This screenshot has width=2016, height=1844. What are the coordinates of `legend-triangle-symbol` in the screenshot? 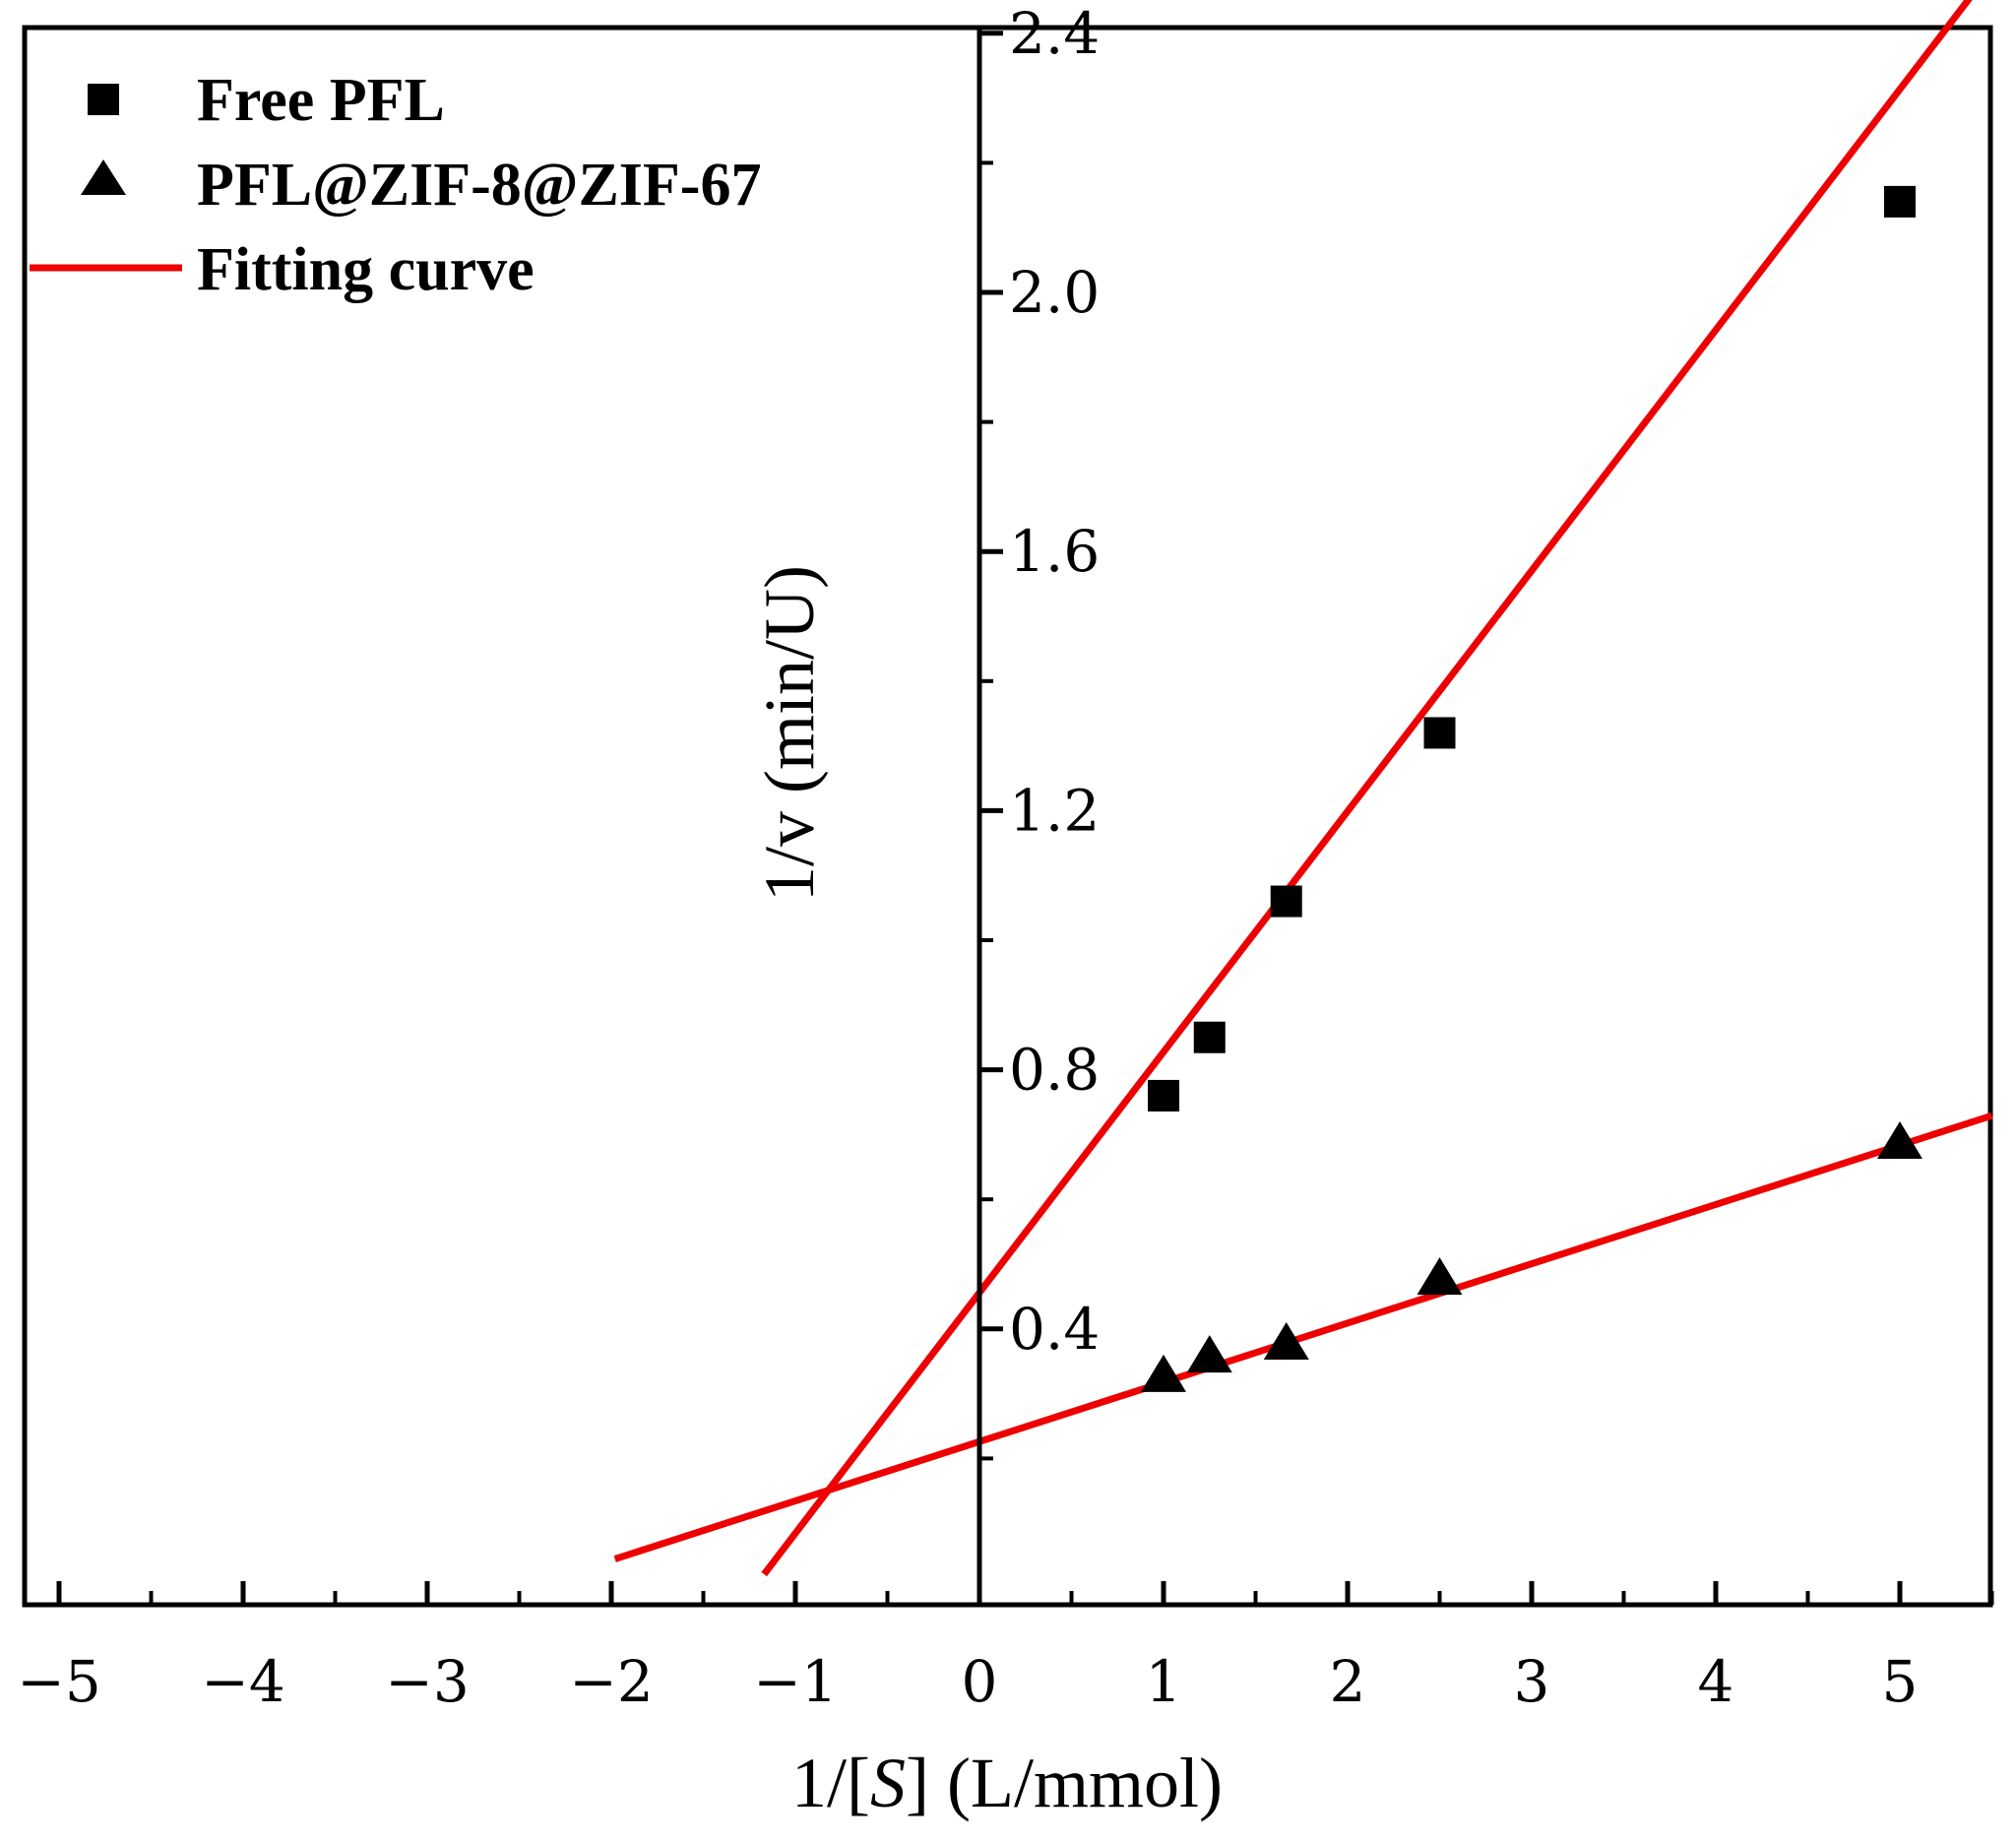 It's located at (103, 177).